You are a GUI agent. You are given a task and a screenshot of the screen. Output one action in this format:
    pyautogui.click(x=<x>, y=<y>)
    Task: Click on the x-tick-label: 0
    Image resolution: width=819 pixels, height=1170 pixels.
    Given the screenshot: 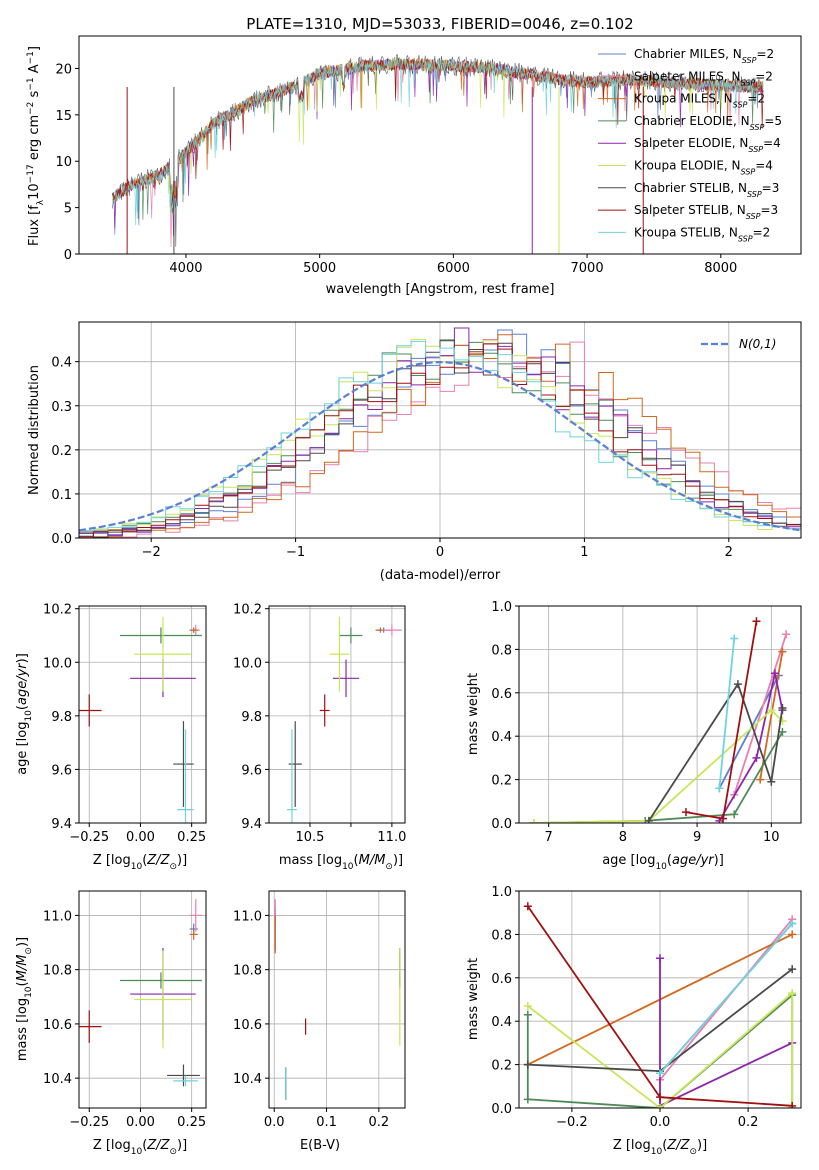 What is the action you would take?
    pyautogui.click(x=440, y=552)
    